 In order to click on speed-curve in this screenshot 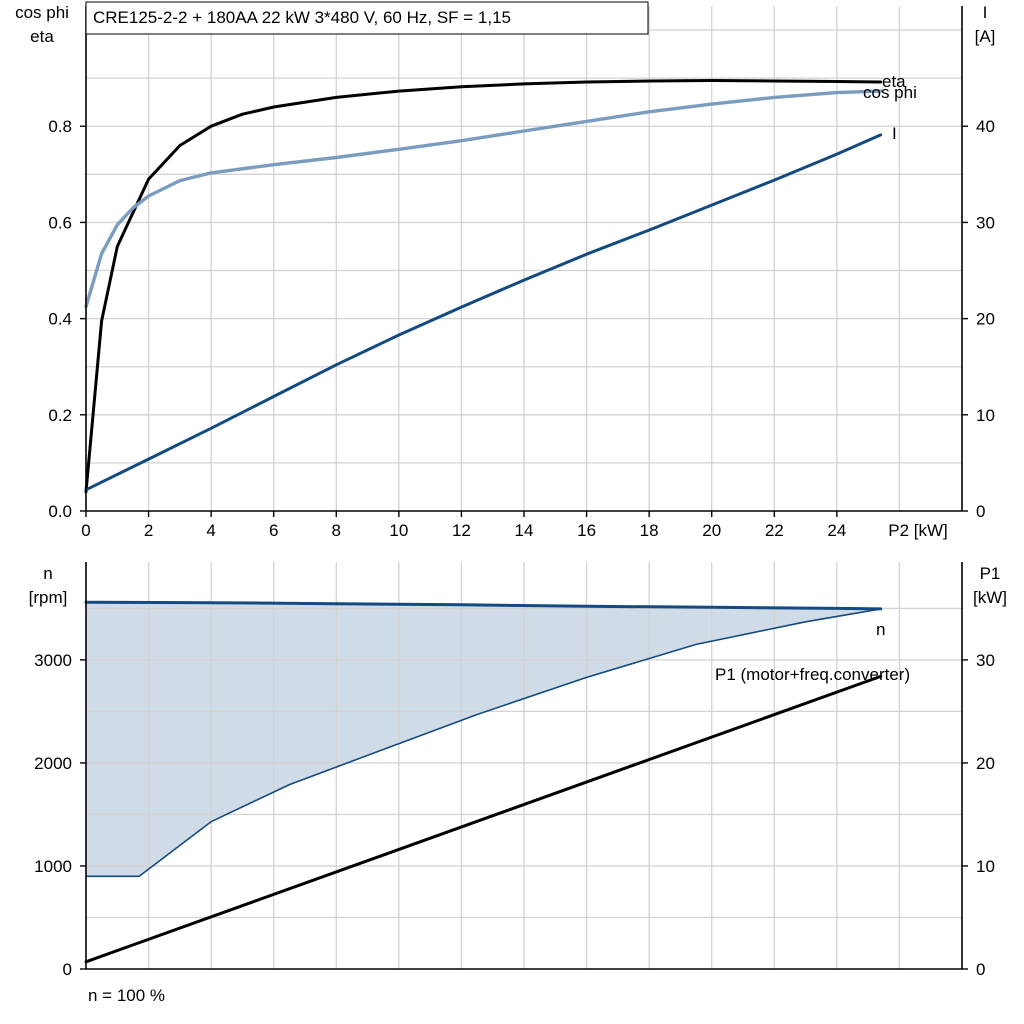, I will do `click(483, 605)`.